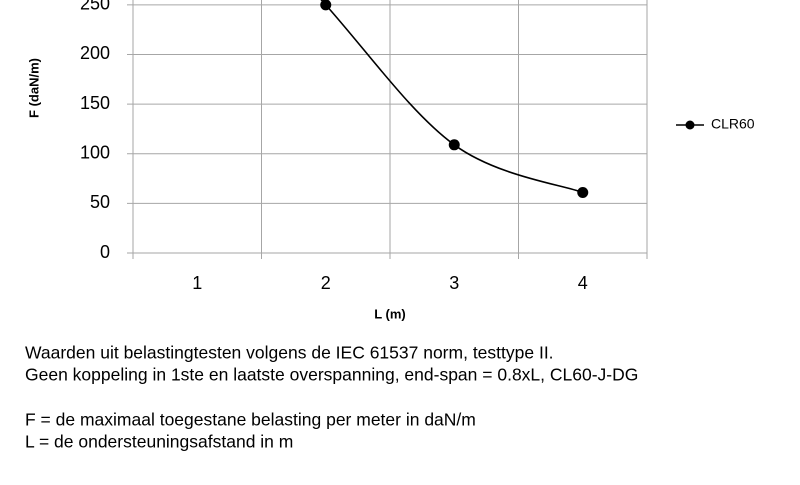 Image resolution: width=800 pixels, height=485 pixels. Describe the element at coordinates (95, 152) in the screenshot. I see `y-tick-label: 100` at that location.